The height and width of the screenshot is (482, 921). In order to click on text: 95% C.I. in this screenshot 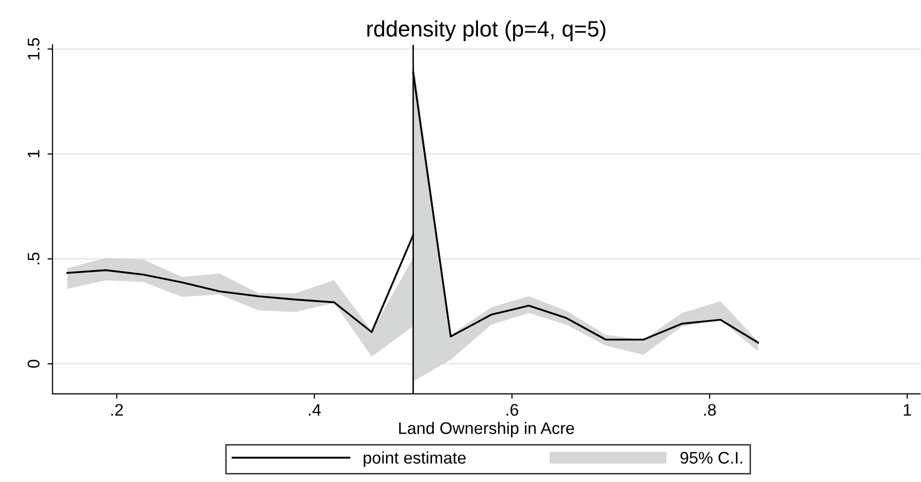, I will do `click(711, 458)`.